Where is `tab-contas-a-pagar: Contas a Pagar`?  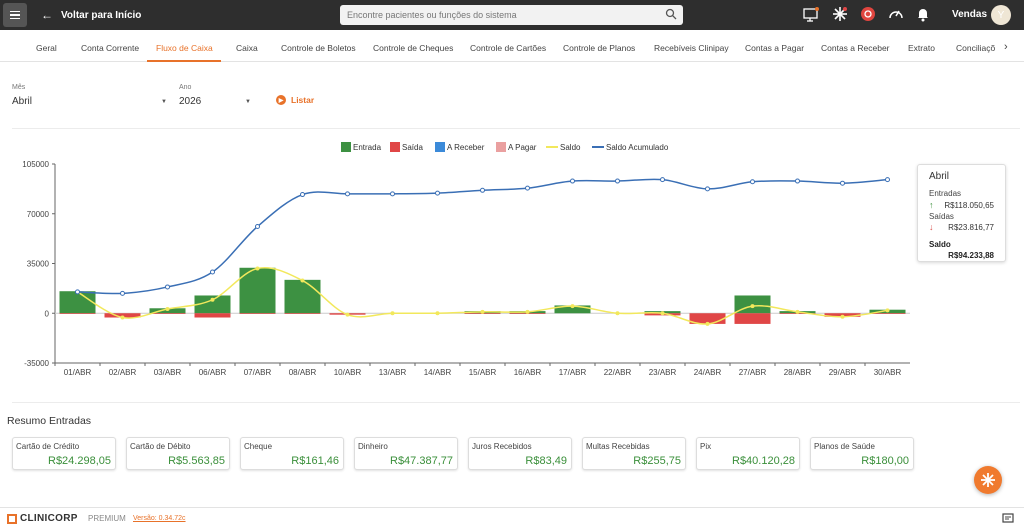 tab-contas-a-pagar: Contas a Pagar is located at coordinates (775, 48).